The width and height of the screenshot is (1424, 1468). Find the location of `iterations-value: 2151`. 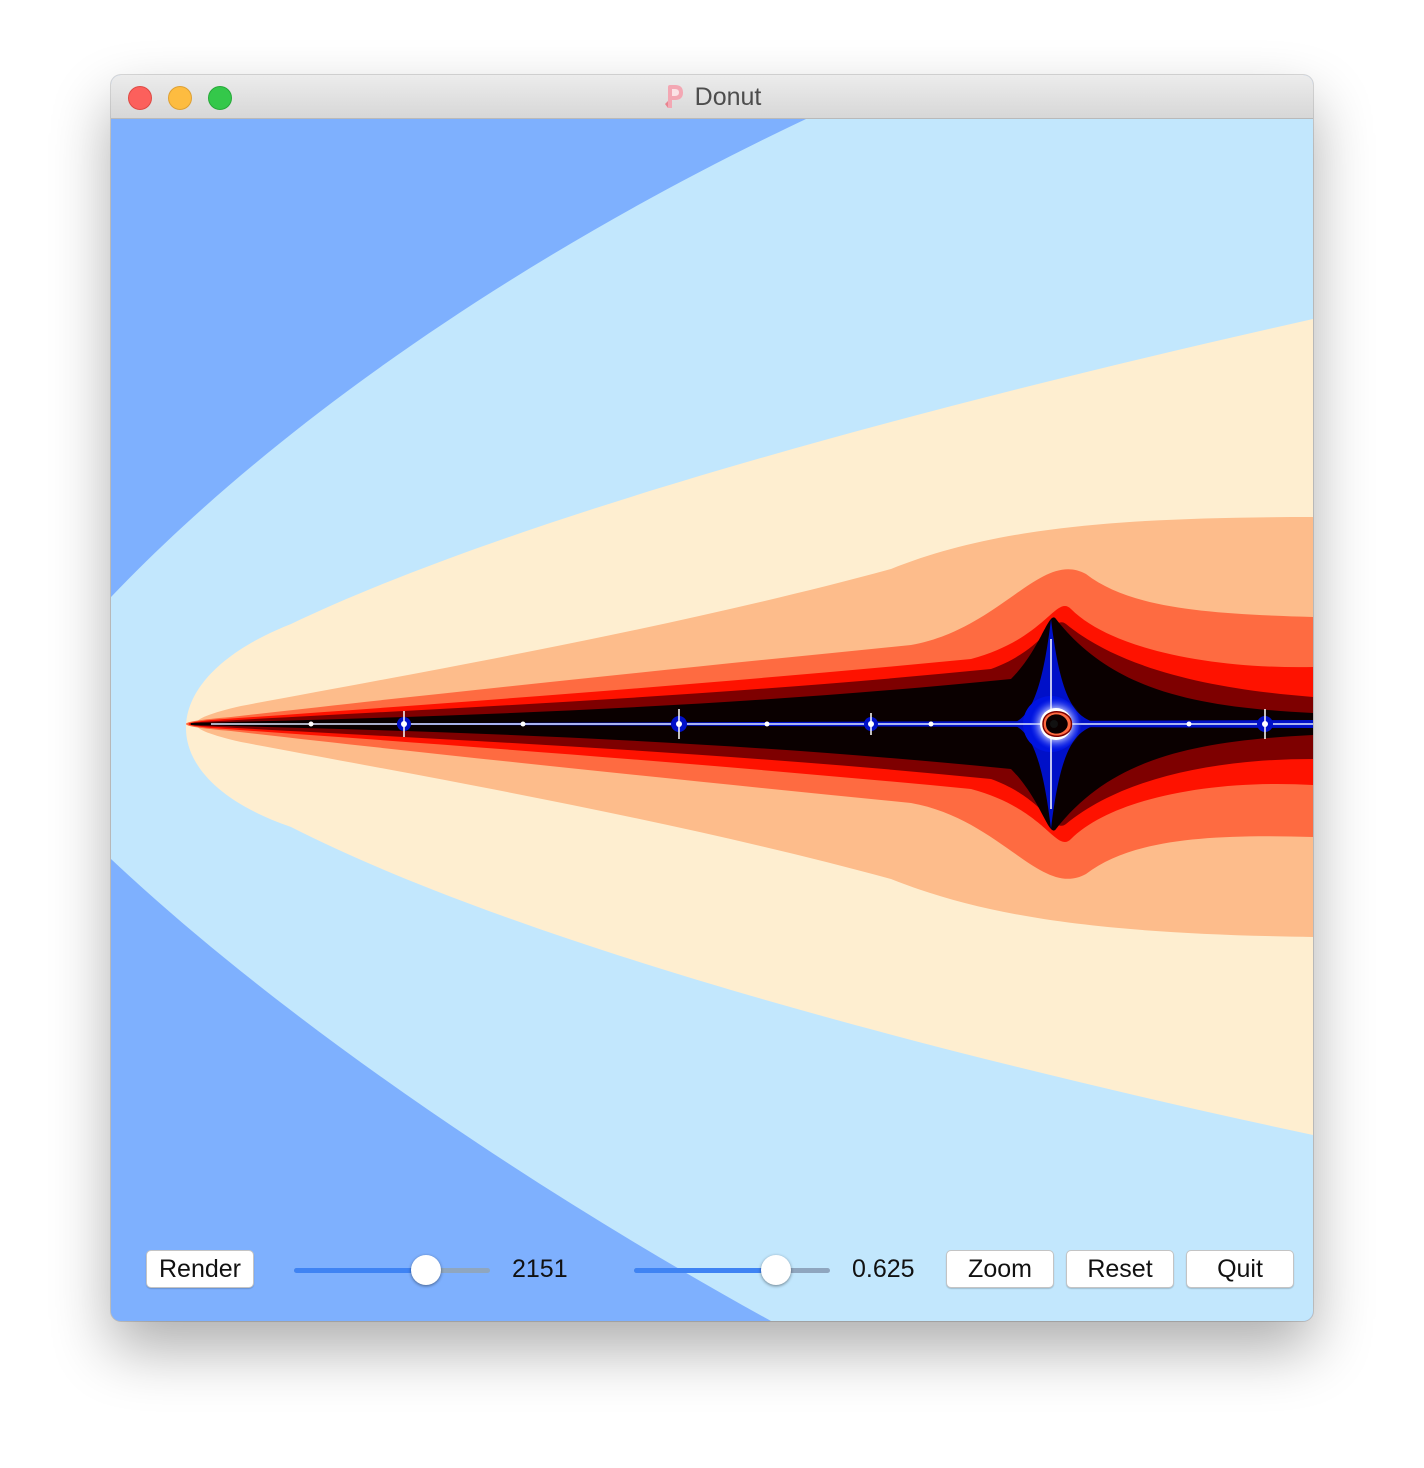

iterations-value: 2151 is located at coordinates (540, 1269).